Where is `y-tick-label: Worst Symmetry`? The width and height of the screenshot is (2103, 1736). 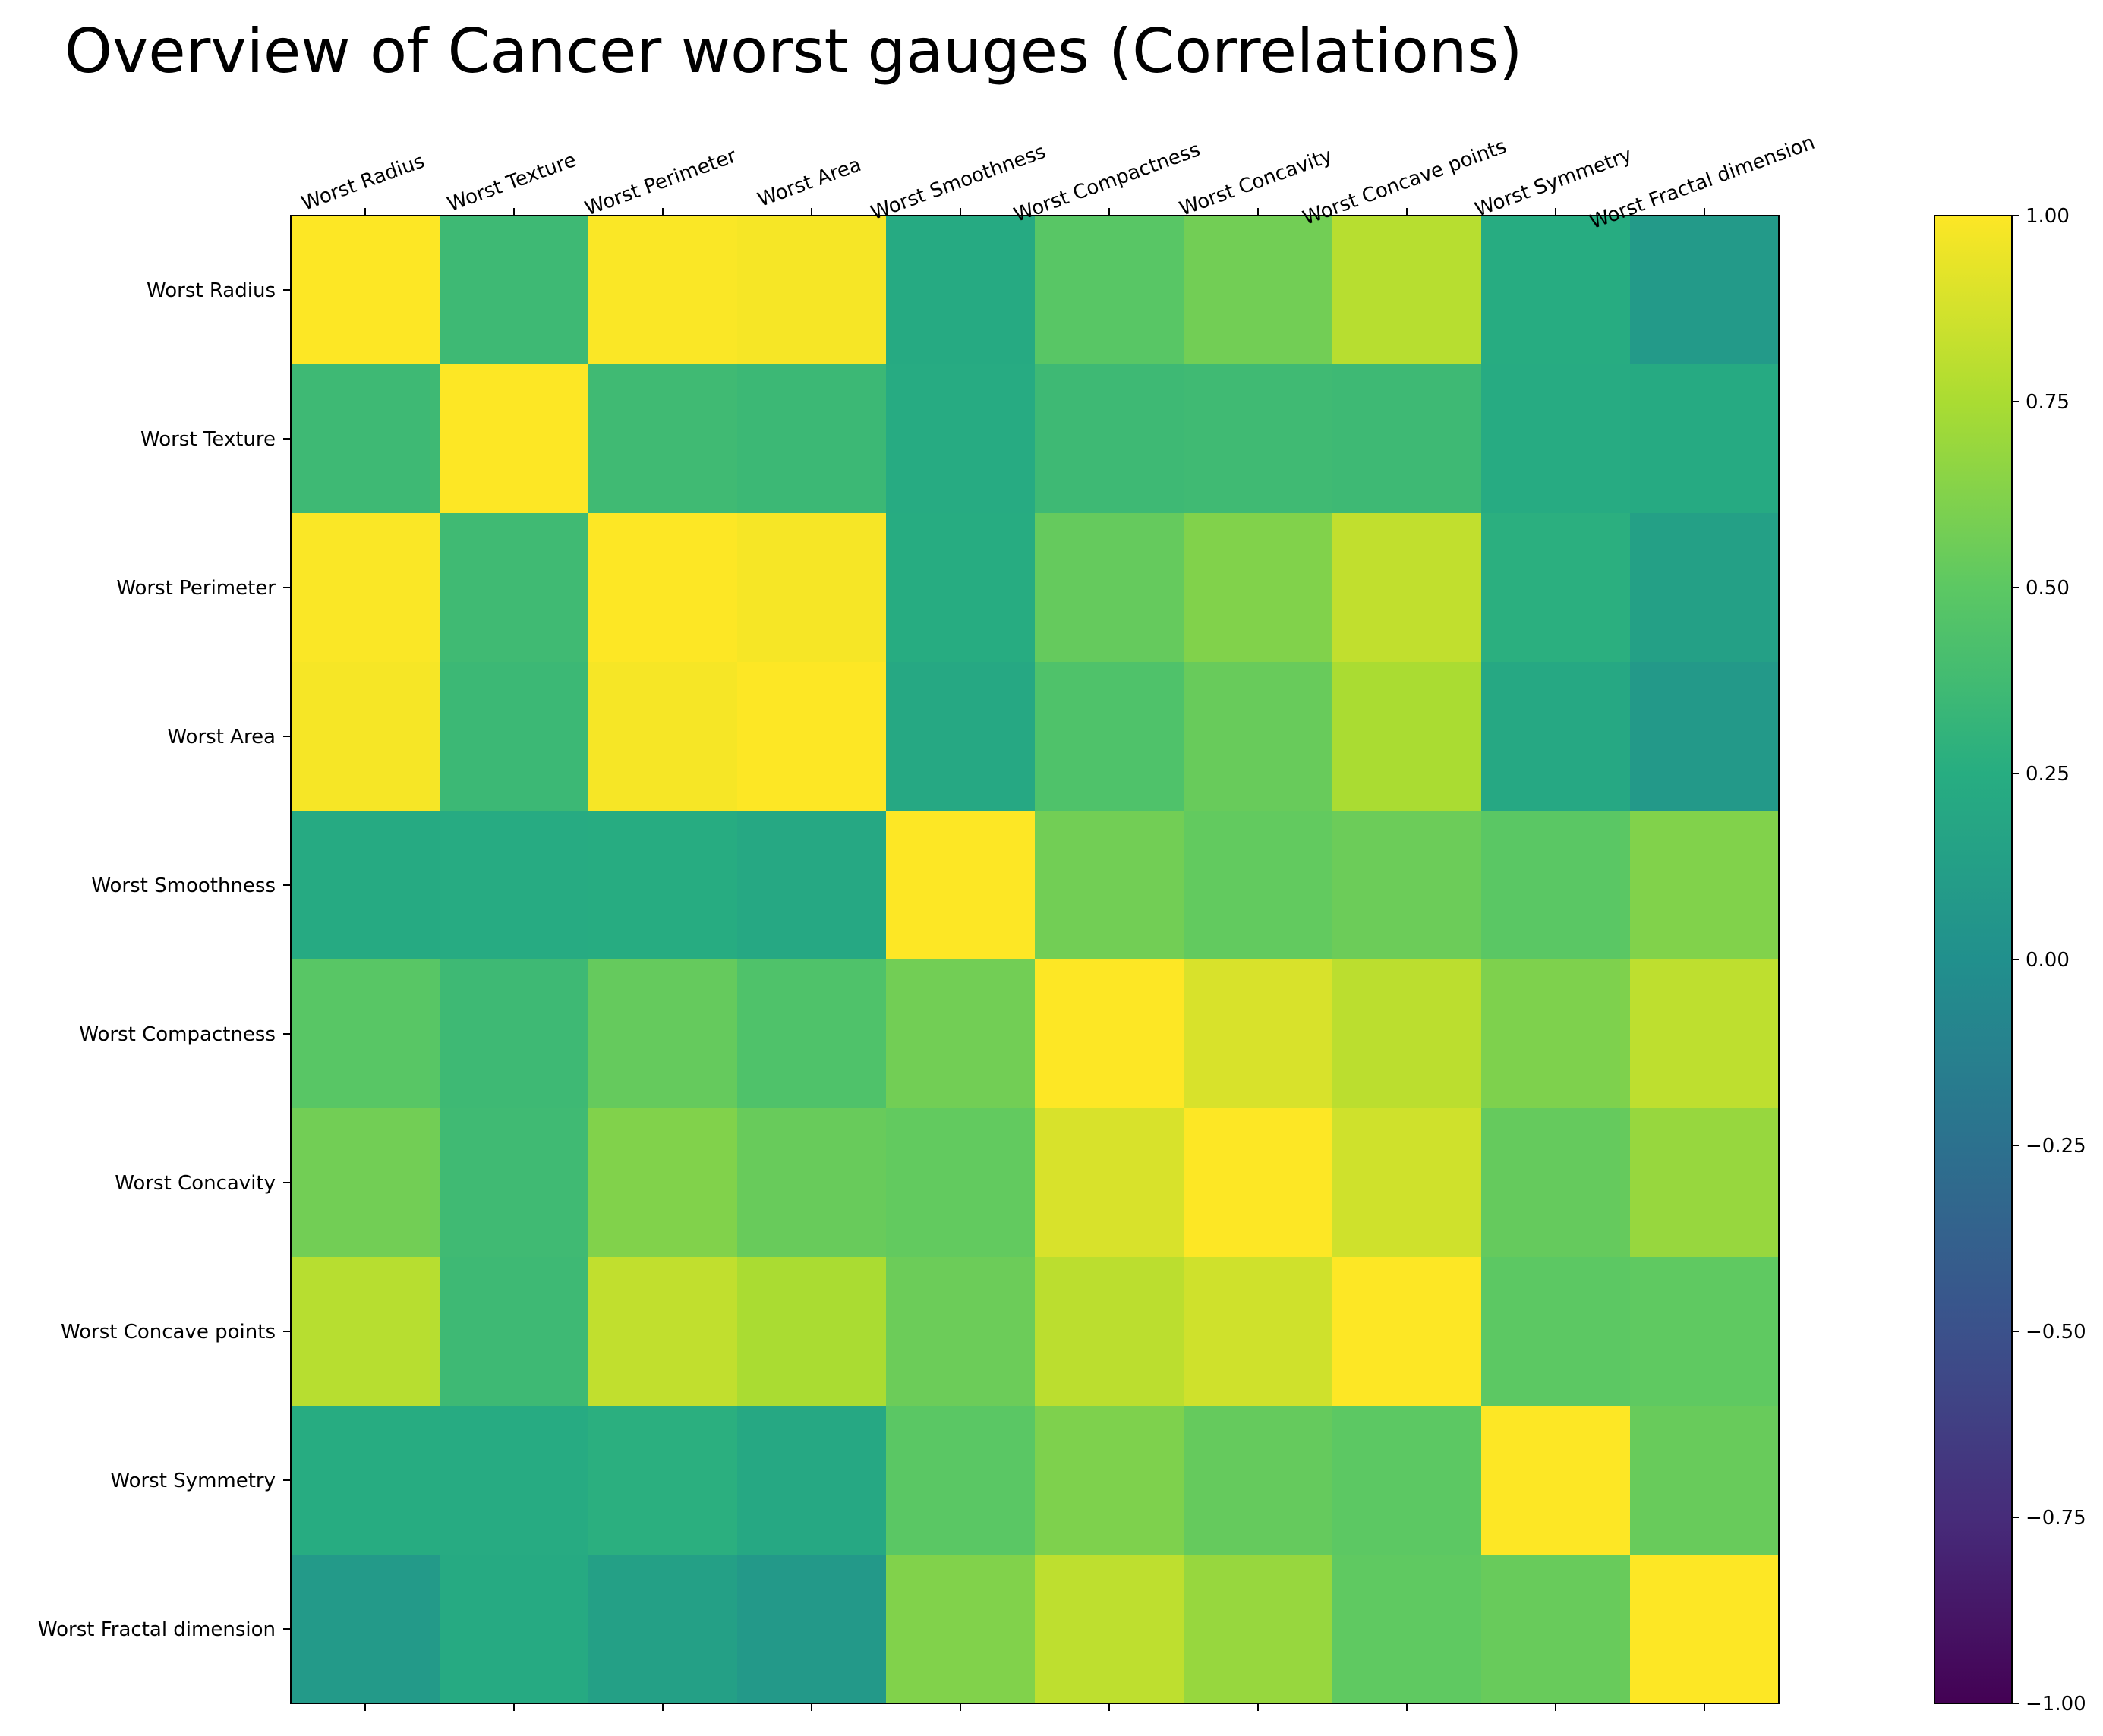 y-tick-label: Worst Symmetry is located at coordinates (193, 1481).